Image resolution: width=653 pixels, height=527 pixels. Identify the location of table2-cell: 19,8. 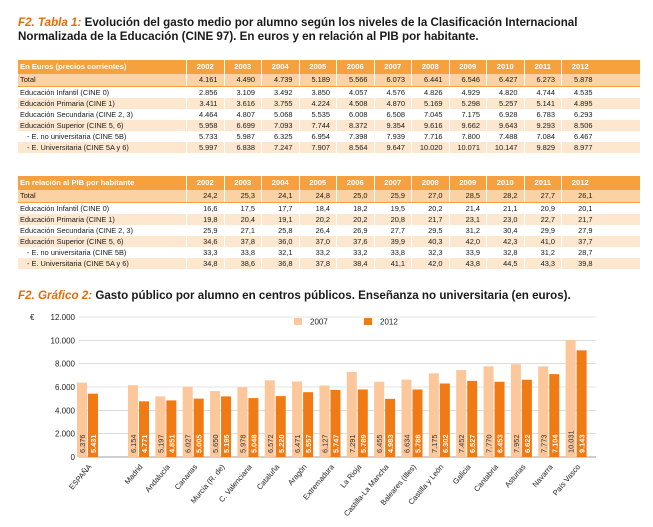
(205, 219).